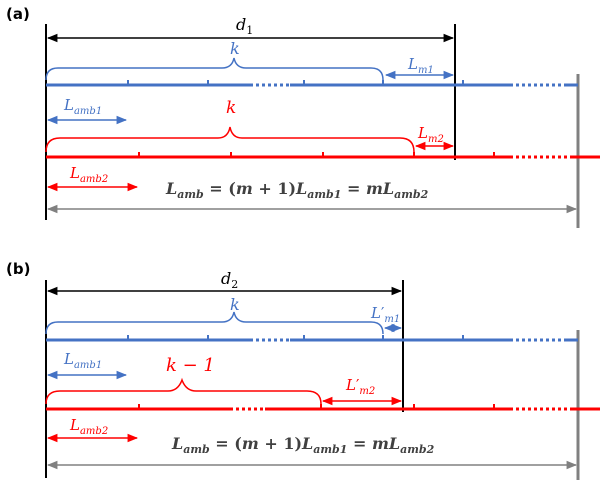 Image resolution: width=608 pixels, height=484 pixels. What do you see at coordinates (312, 338) in the screenshot?
I see `panel-b-blue-ruler` at bounding box center [312, 338].